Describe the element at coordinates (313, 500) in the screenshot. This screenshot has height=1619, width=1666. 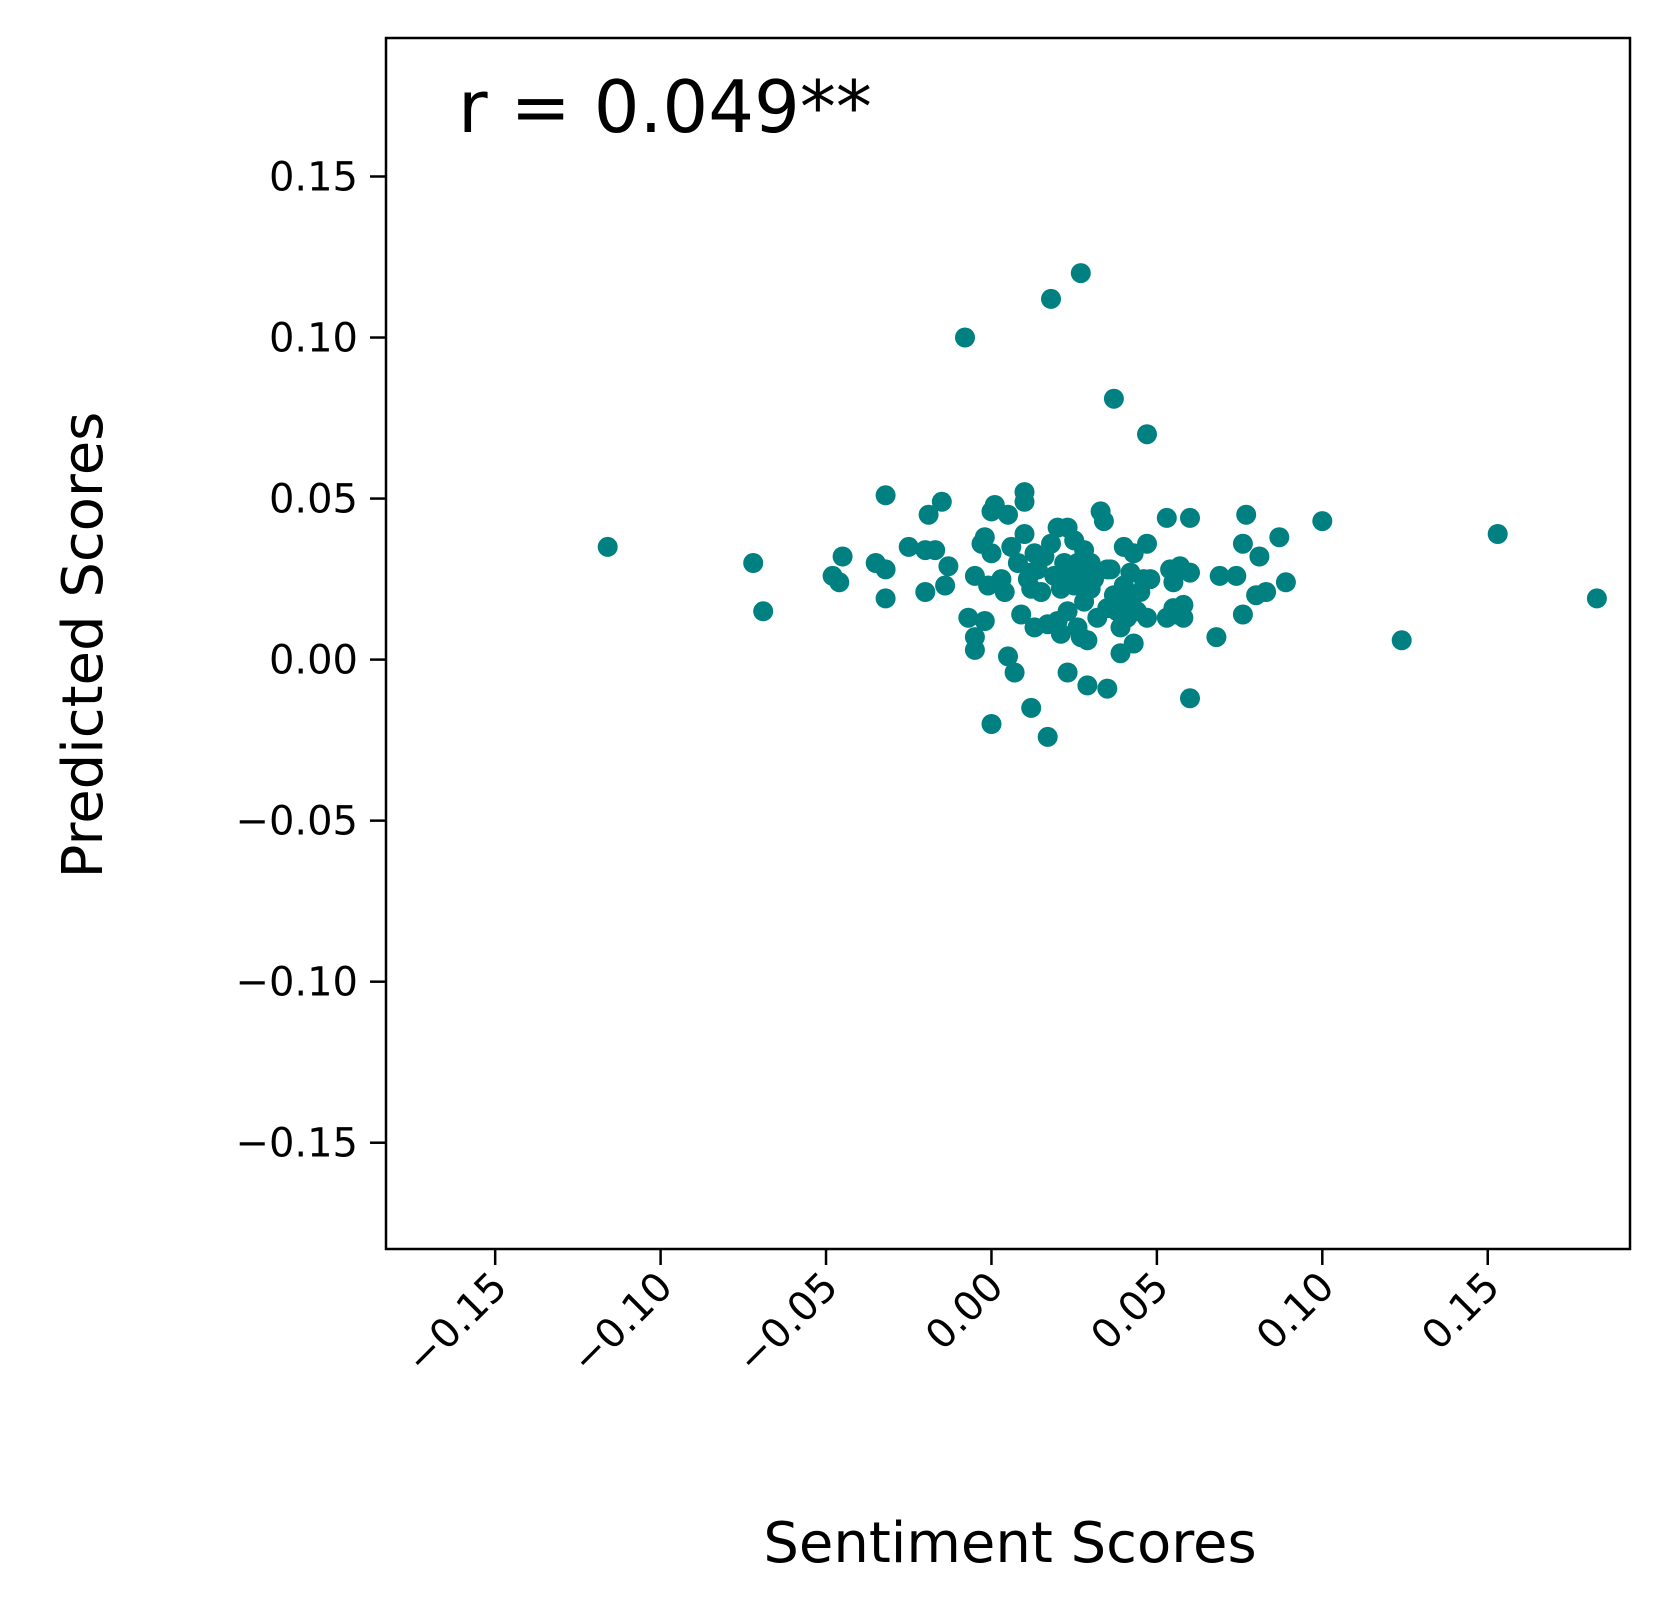
I see `y-tick-label: 0.05` at that location.